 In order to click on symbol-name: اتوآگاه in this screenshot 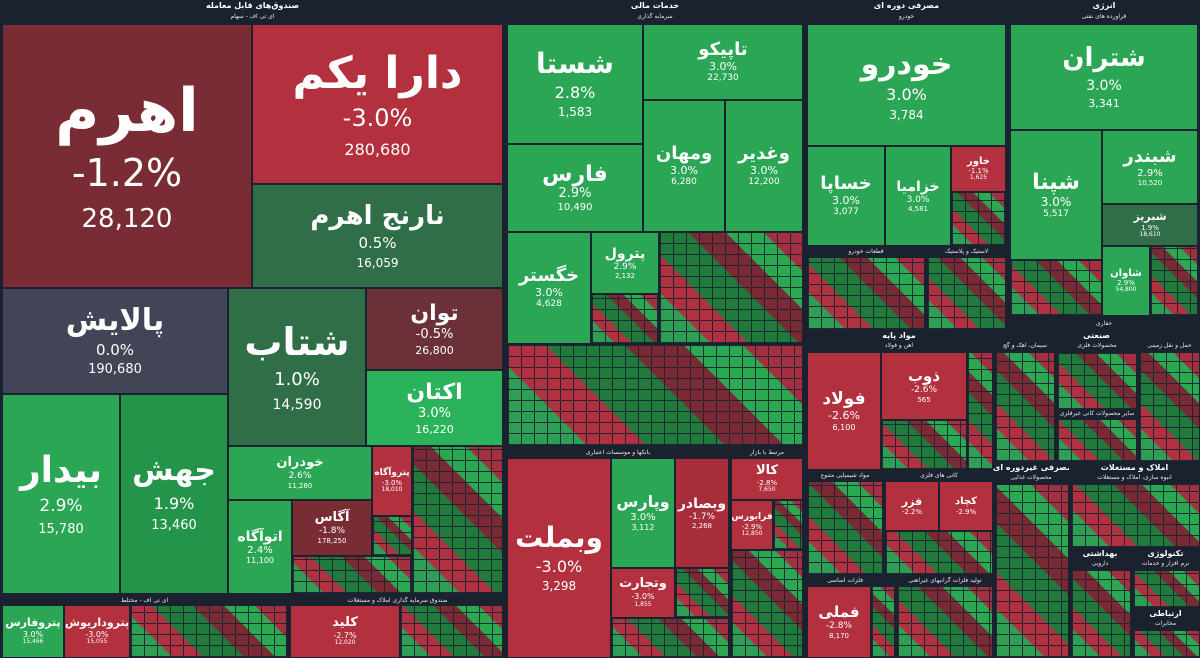, I will do `click(260, 536)`.